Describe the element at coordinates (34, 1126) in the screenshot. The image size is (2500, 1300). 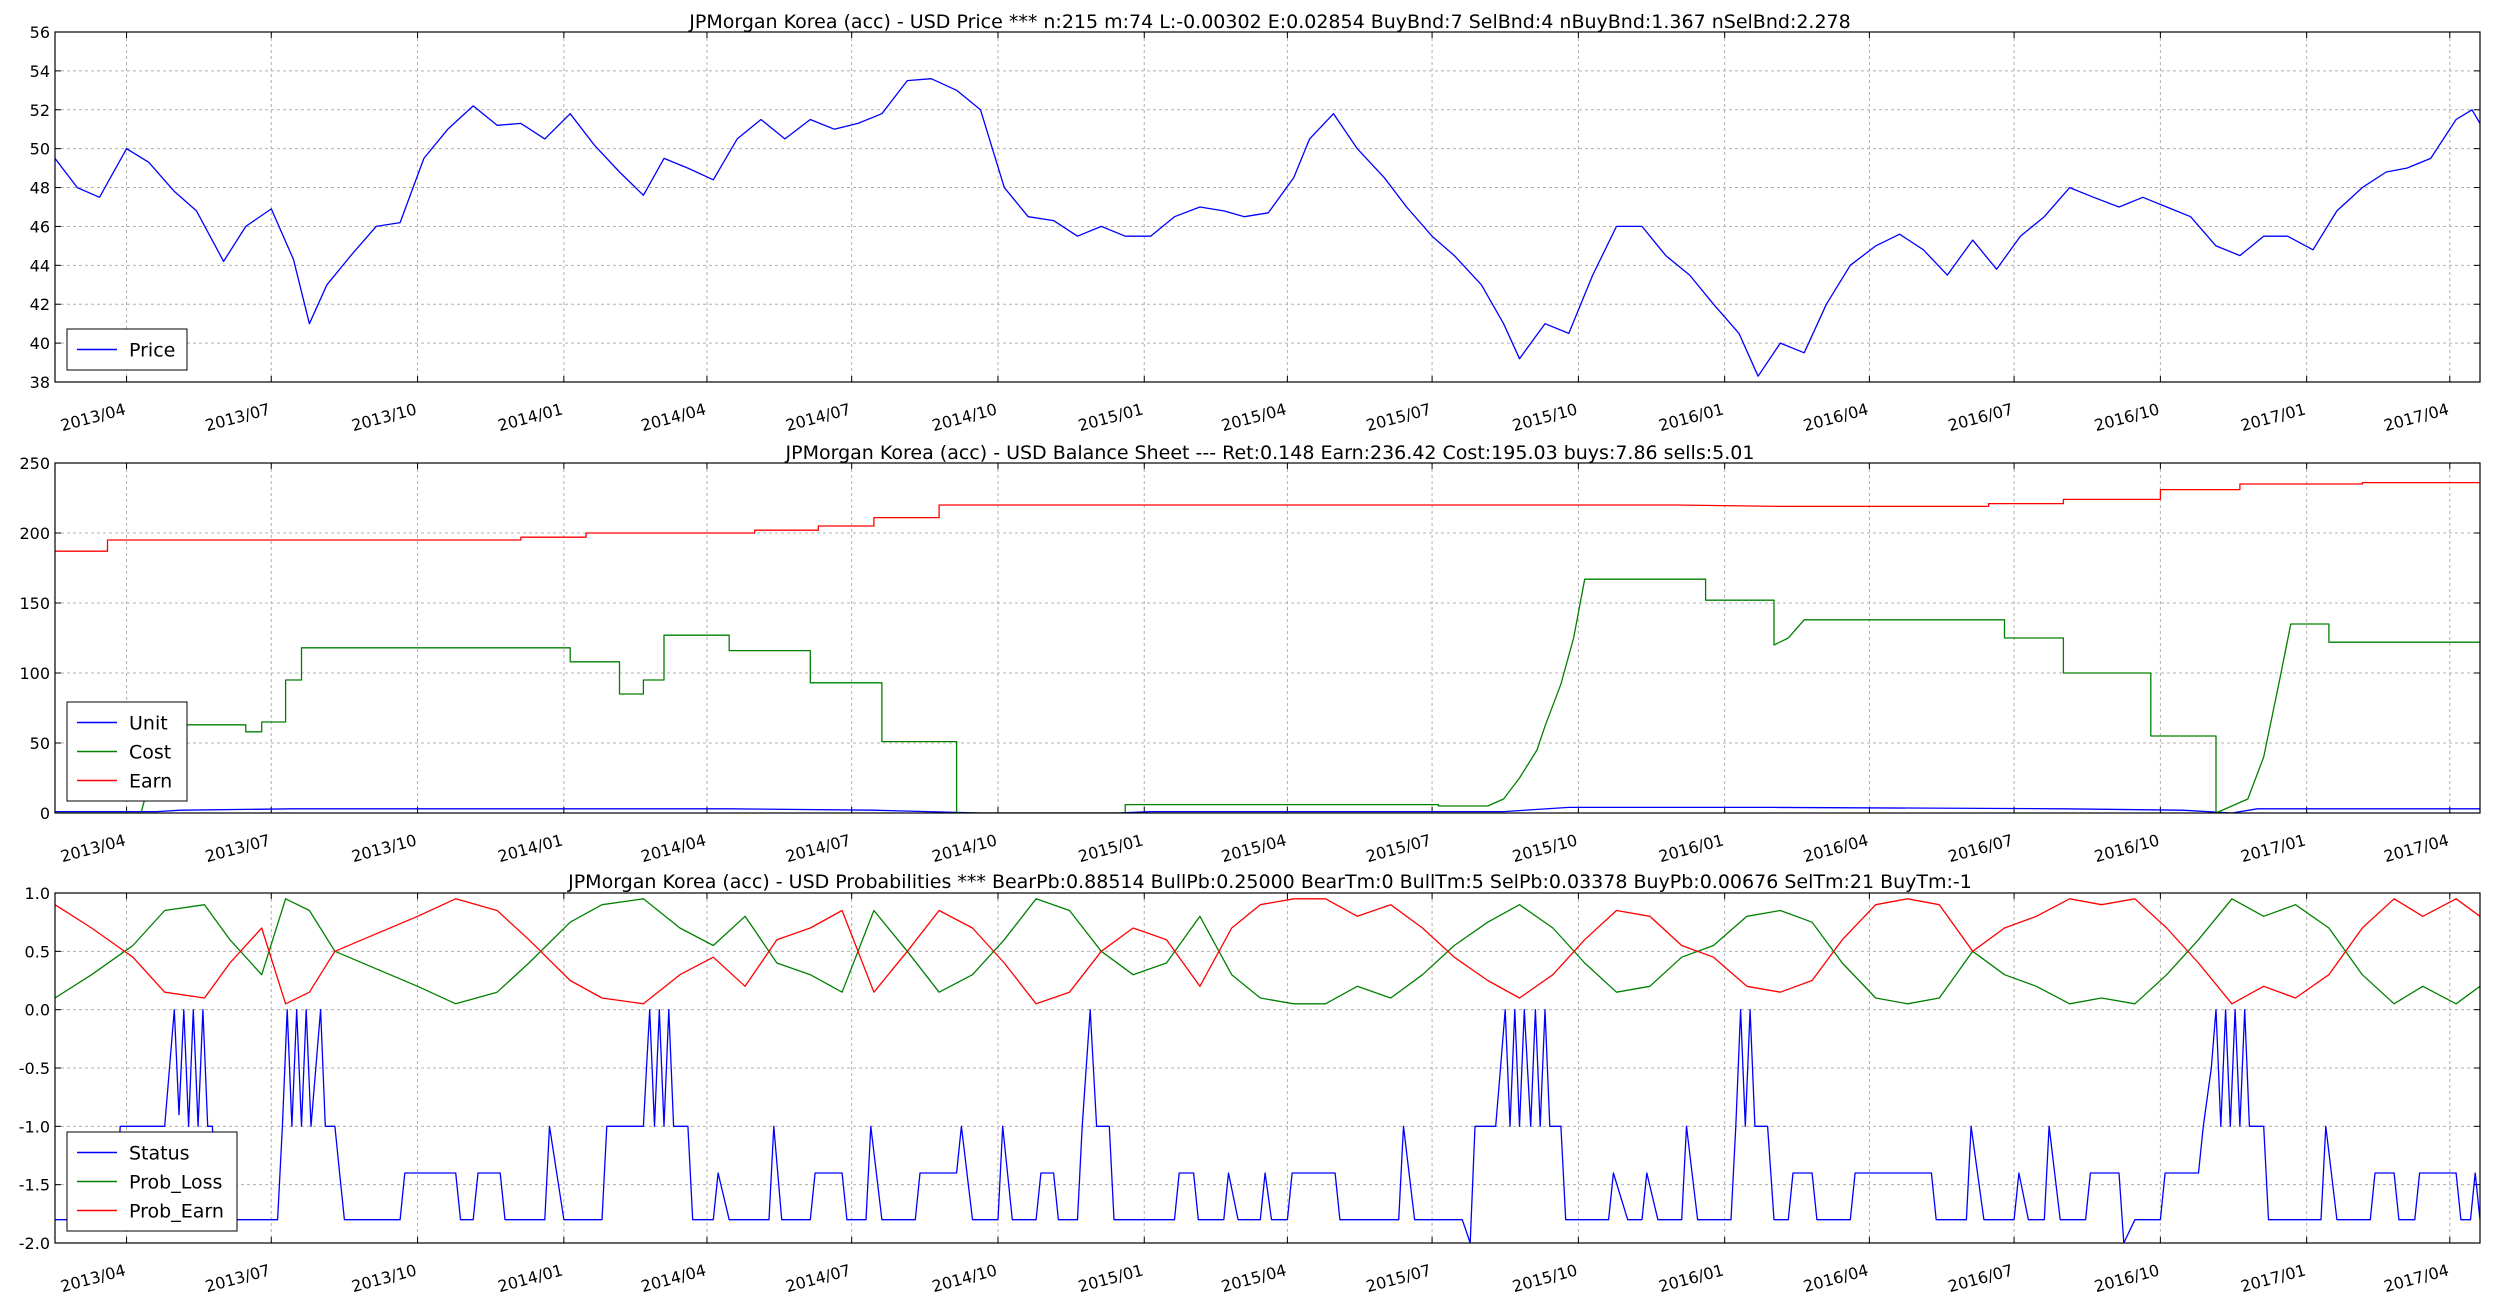
I see `y-tick-label: -1.0` at that location.